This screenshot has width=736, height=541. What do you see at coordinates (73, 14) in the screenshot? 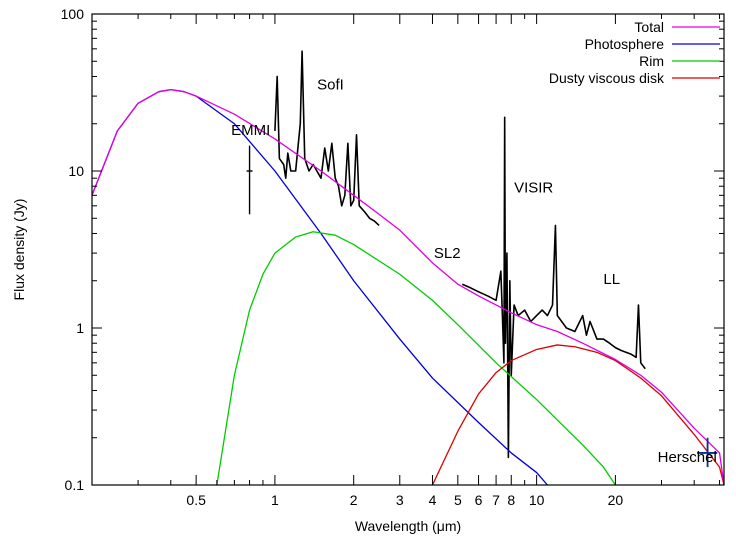
I see `y-tick-label: 100` at bounding box center [73, 14].